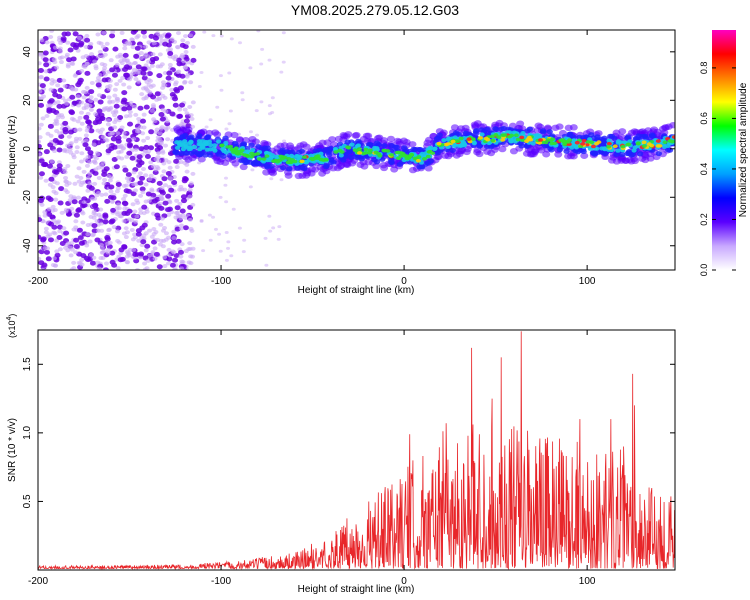 This screenshot has width=750, height=600. What do you see at coordinates (704, 118) in the screenshot?
I see `colorbar-tick-label: 0.6` at bounding box center [704, 118].